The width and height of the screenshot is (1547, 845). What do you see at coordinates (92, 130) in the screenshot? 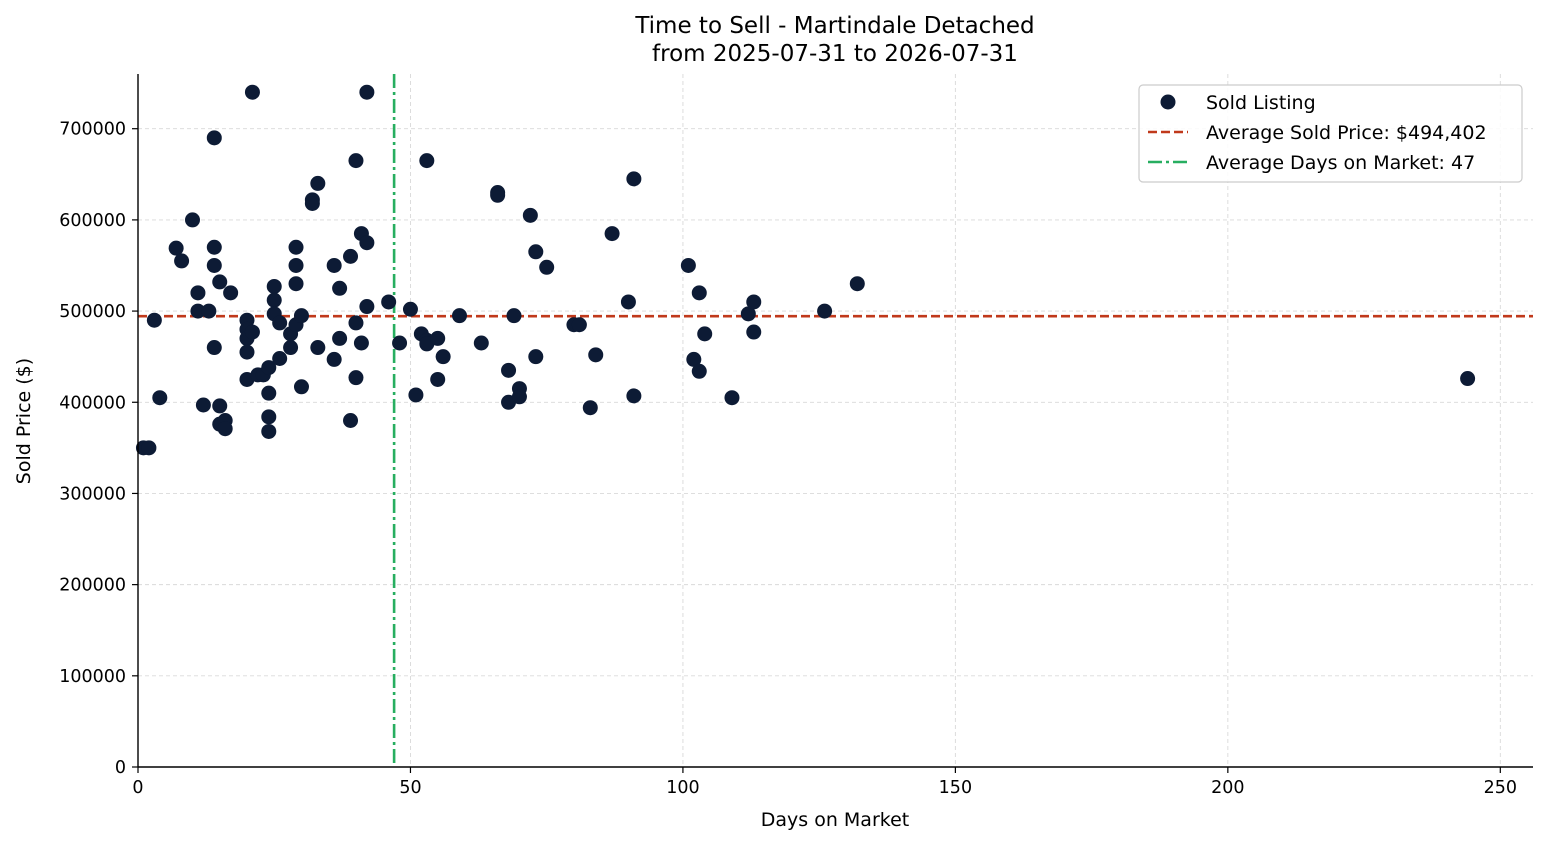
I see `y-tick-label: 700000` at bounding box center [92, 130].